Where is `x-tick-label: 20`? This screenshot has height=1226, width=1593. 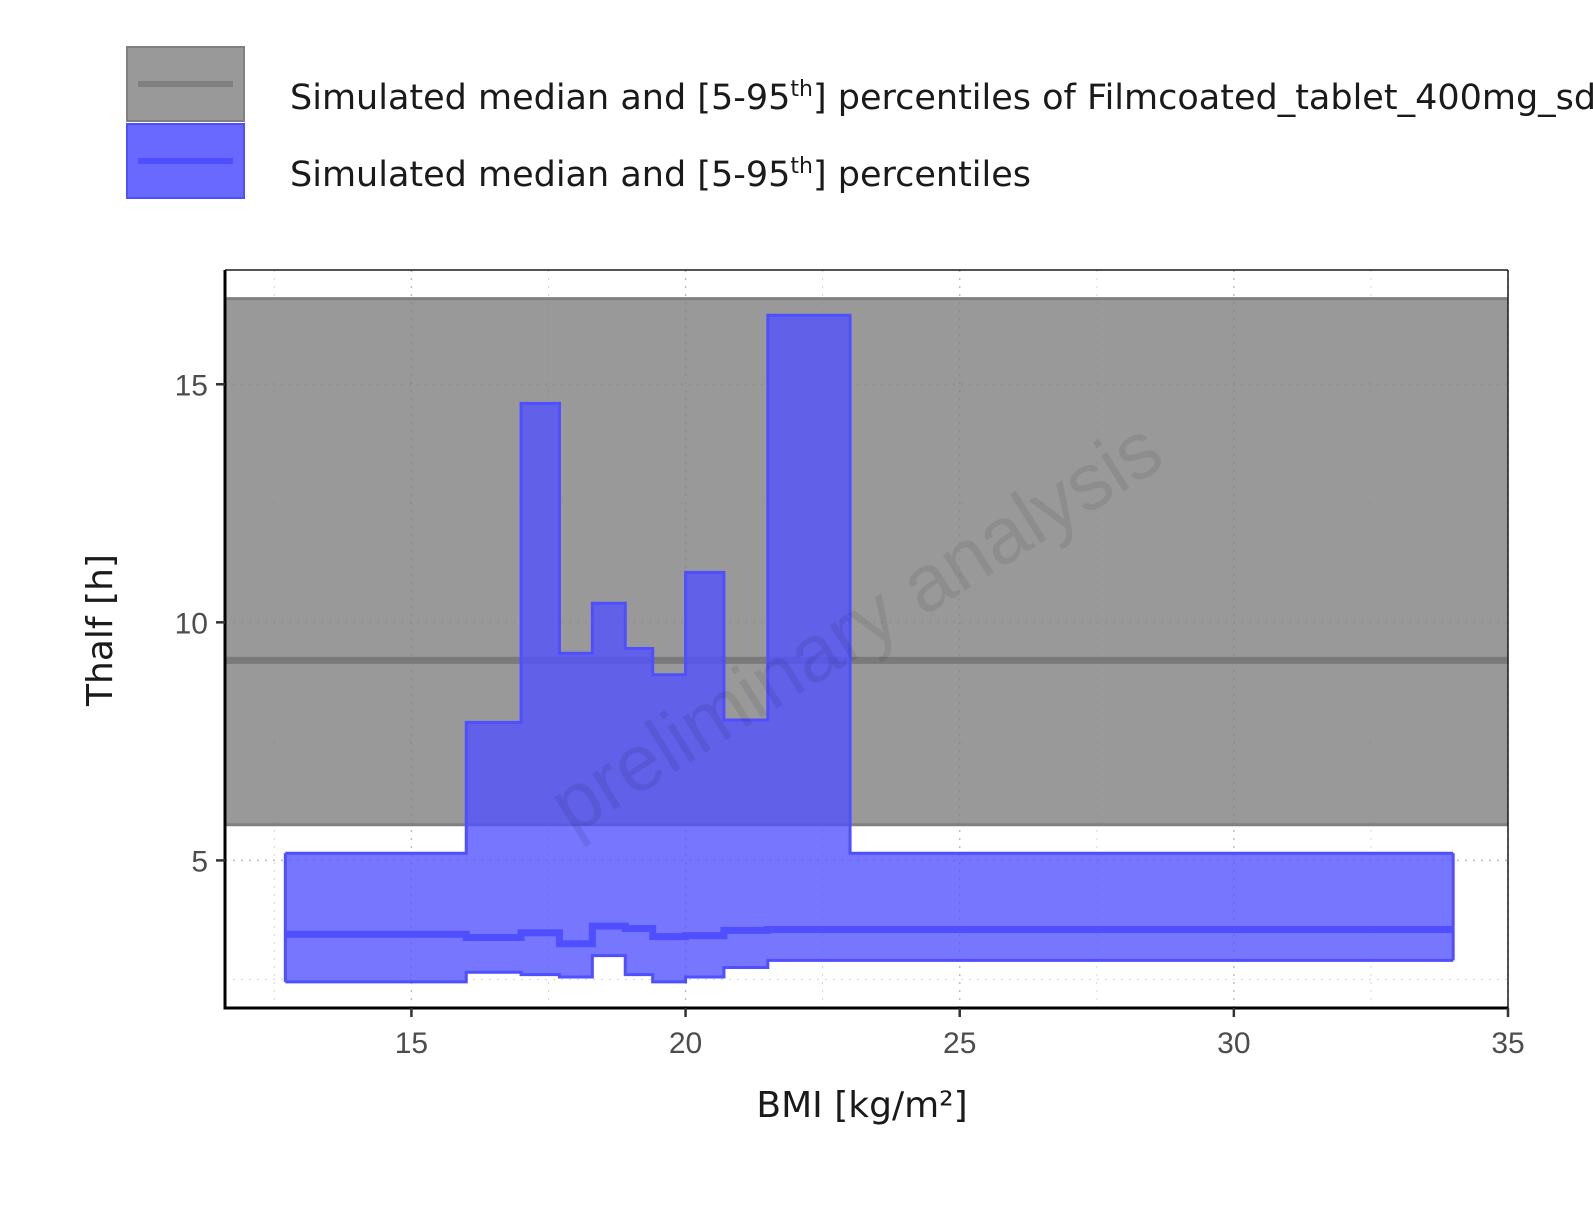
x-tick-label: 20 is located at coordinates (685, 1043).